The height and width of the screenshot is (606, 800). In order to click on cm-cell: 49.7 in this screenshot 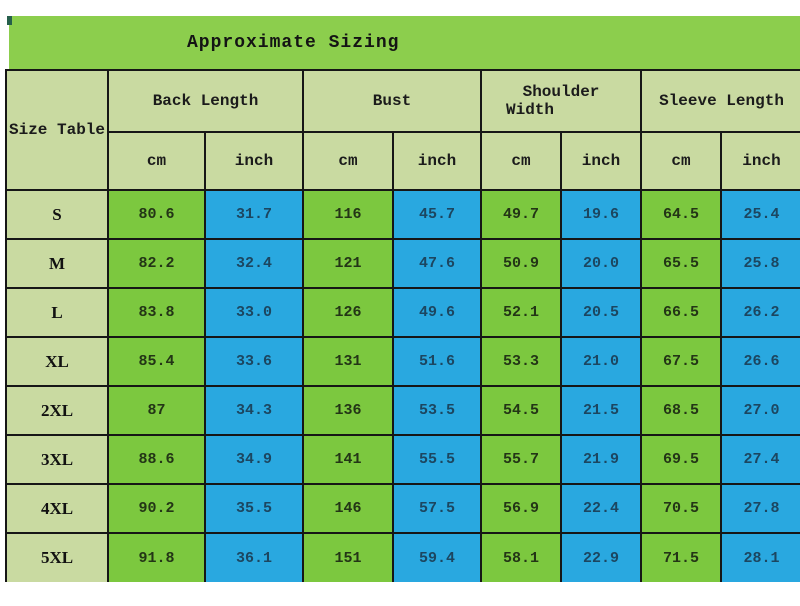, I will do `click(521, 214)`.